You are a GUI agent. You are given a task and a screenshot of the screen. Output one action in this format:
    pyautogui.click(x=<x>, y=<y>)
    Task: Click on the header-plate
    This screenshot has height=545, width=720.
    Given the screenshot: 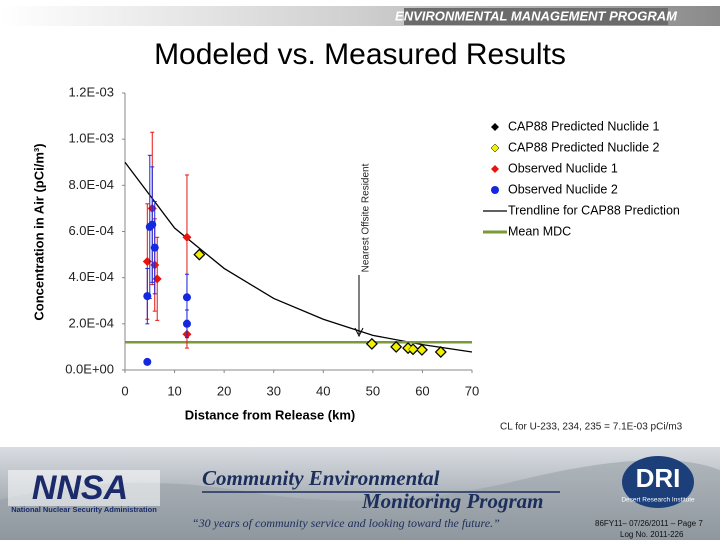 What is the action you would take?
    pyautogui.click(x=536, y=16)
    